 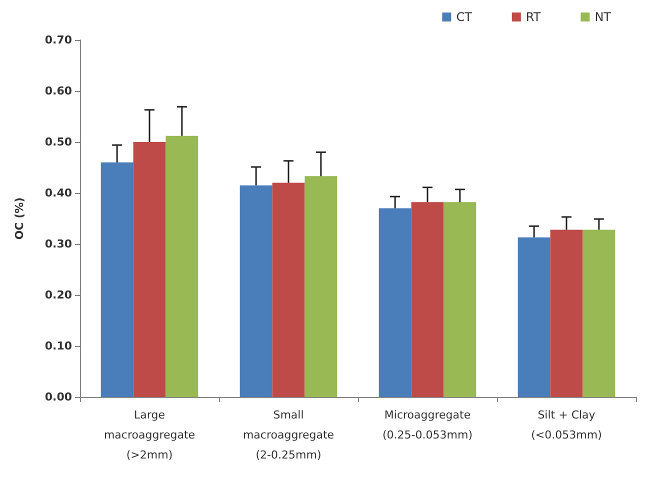 What do you see at coordinates (58, 244) in the screenshot?
I see `y-tick-label: 0.30` at bounding box center [58, 244].